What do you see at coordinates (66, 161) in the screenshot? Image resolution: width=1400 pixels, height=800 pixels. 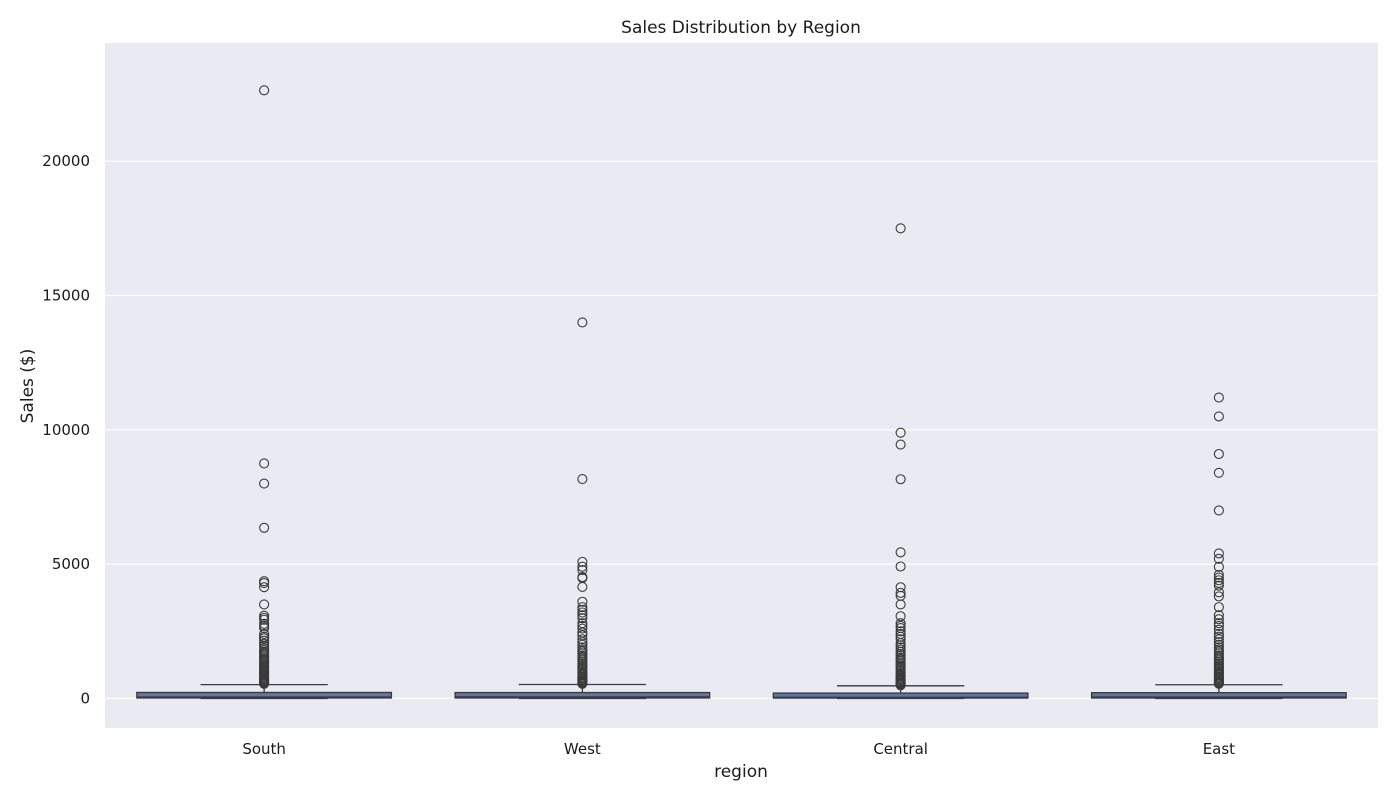 I see `y-tick-label: 20000` at bounding box center [66, 161].